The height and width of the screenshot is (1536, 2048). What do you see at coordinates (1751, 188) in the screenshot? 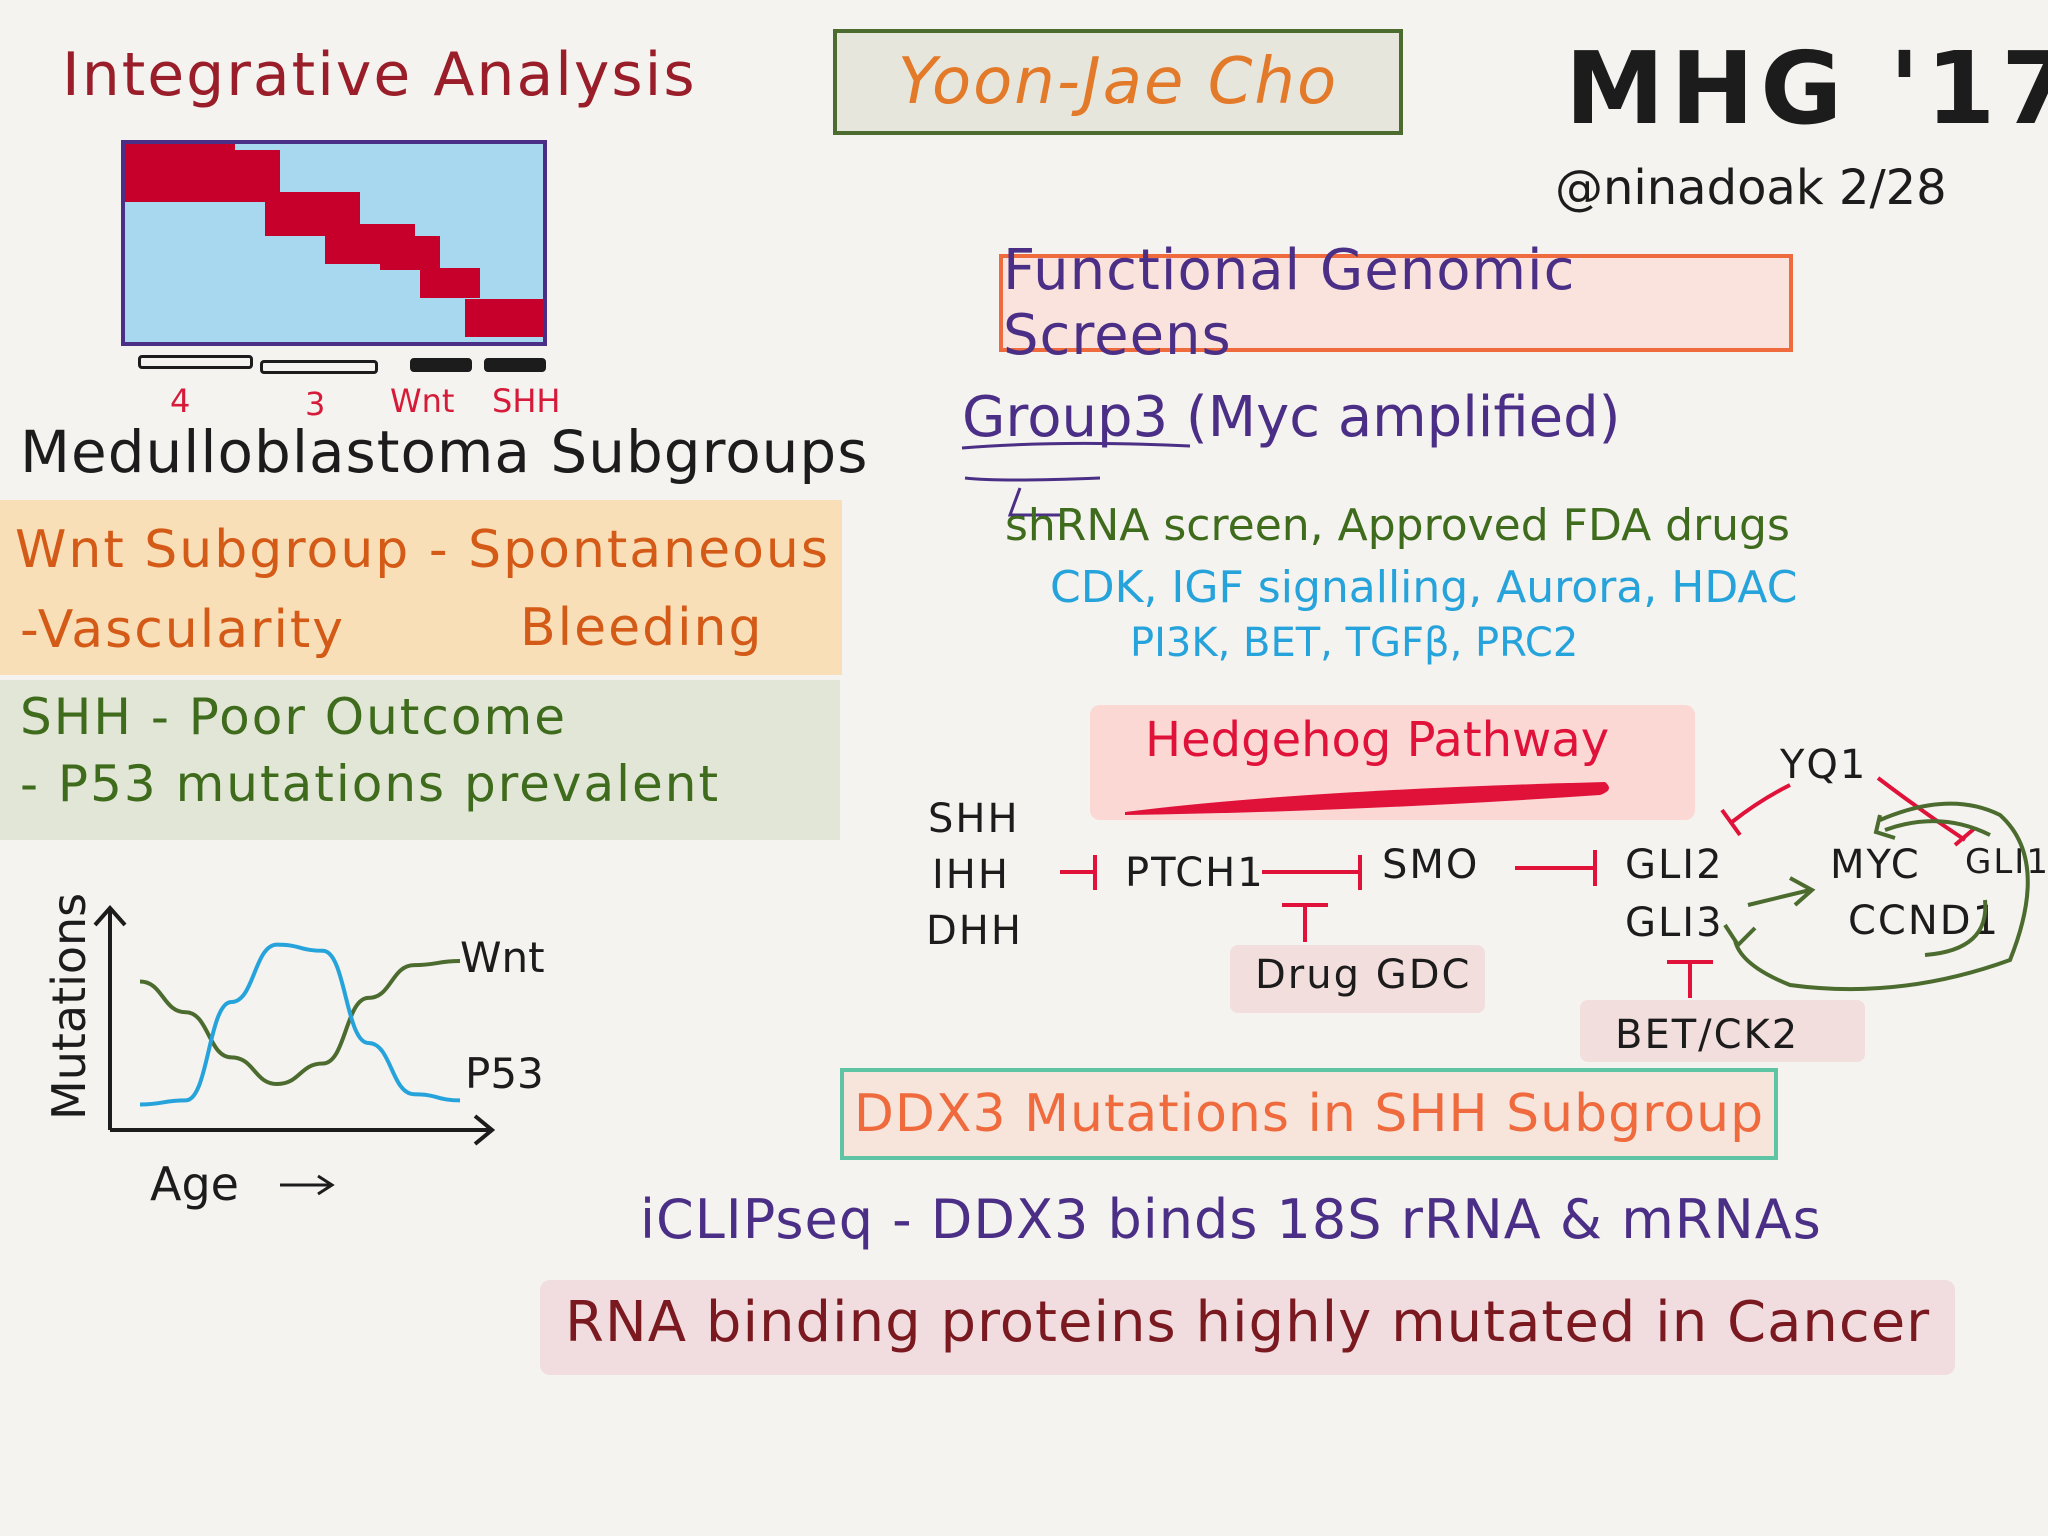
I see `author-handle: @ninadoak 2/28` at bounding box center [1751, 188].